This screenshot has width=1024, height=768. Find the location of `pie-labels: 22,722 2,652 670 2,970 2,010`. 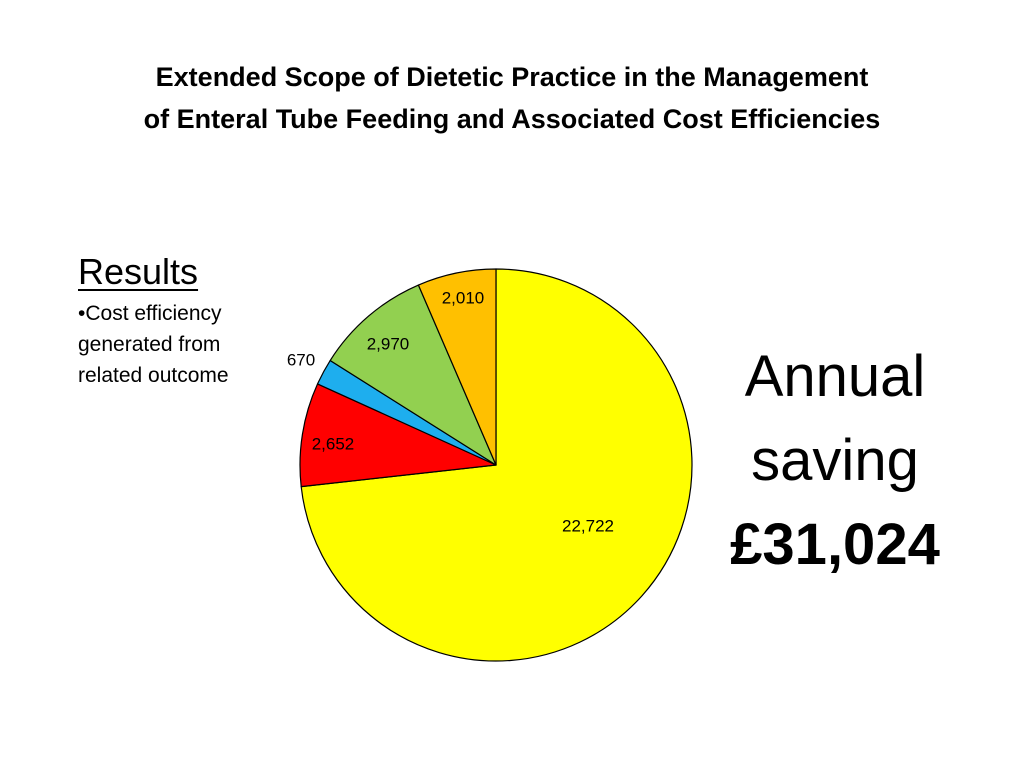

pie-labels: 22,722 2,652 670 2,970 2,010 is located at coordinates (450, 412).